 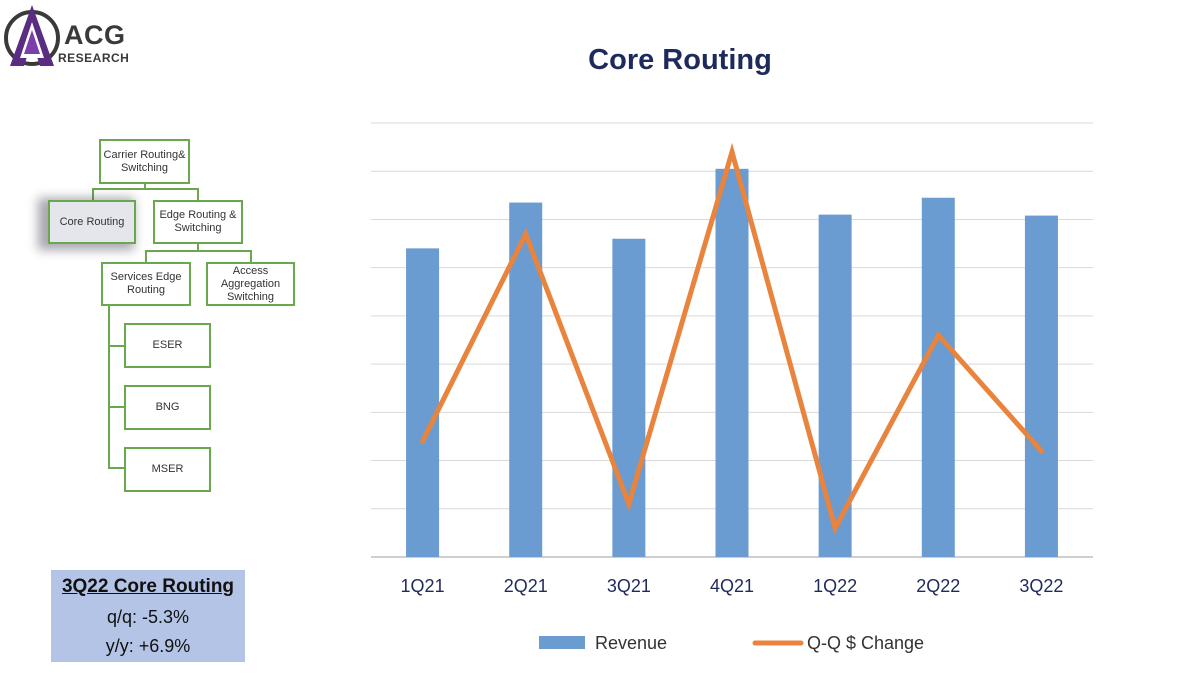 I want to click on legend-revenue-label: Revenue, so click(x=631, y=643).